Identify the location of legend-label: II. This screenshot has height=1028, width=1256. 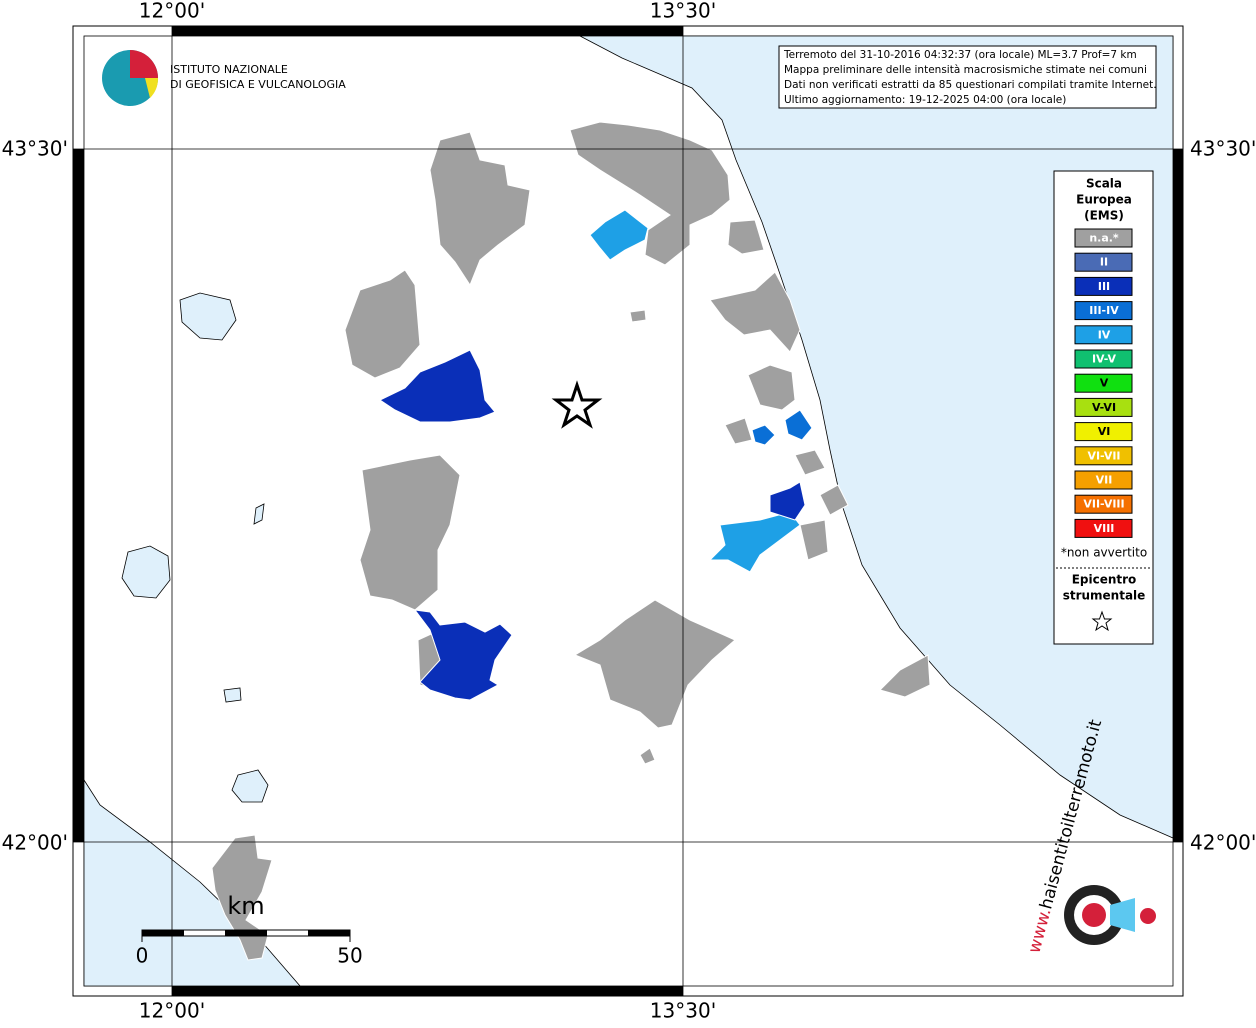
(1104, 262).